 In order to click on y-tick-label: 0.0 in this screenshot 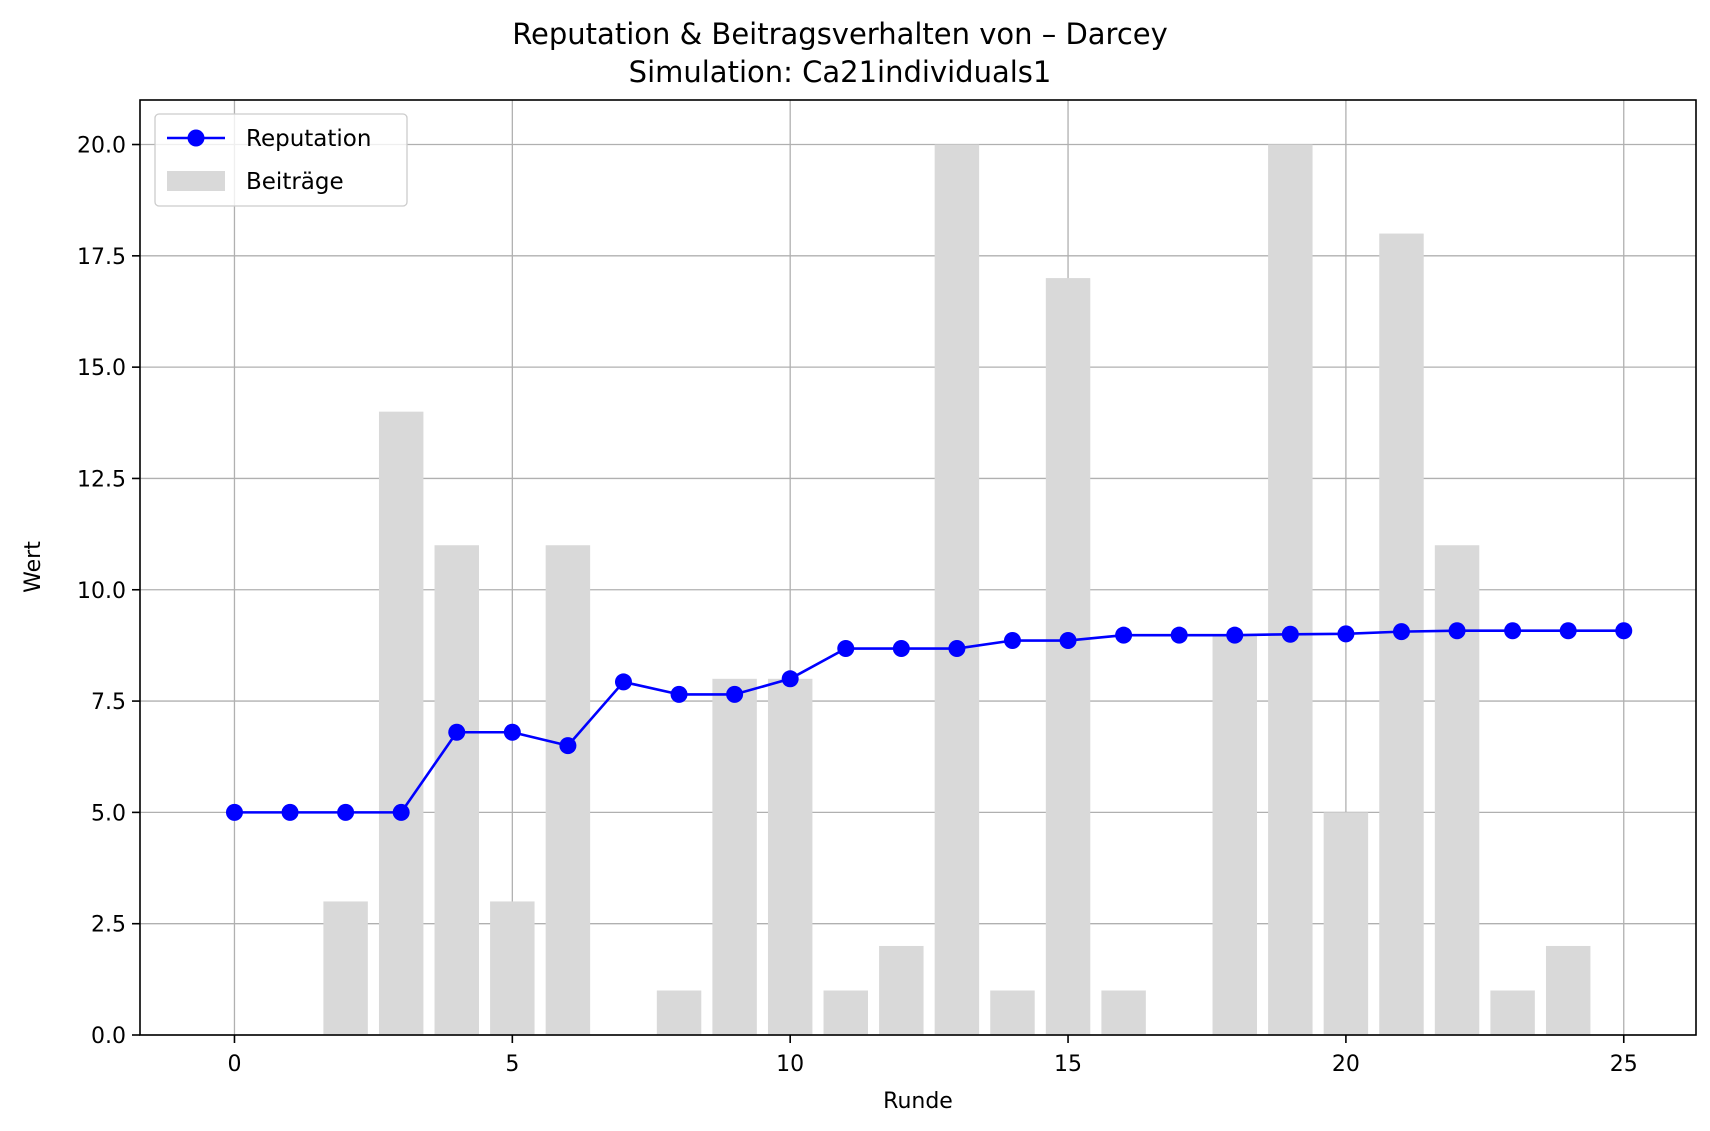, I will do `click(108, 1036)`.